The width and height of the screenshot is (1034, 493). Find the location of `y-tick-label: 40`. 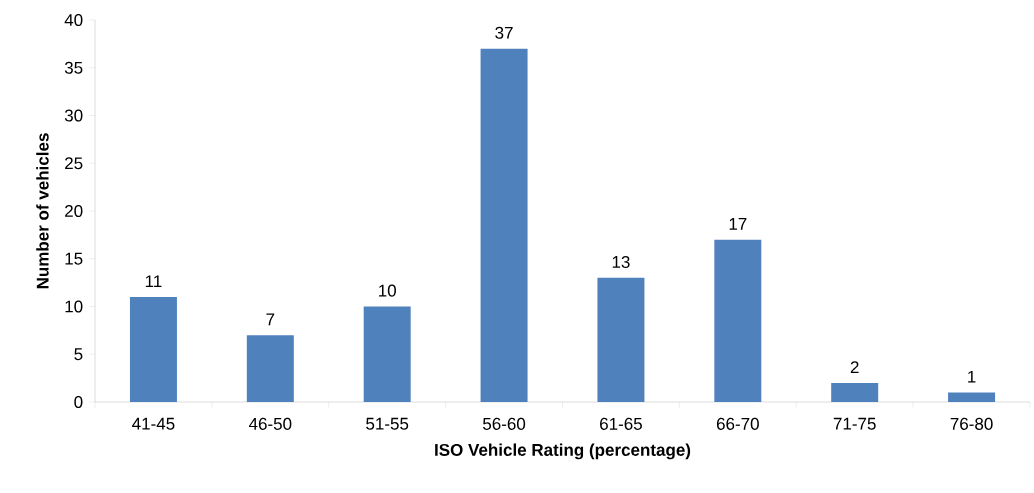

y-tick-label: 40 is located at coordinates (73, 20).